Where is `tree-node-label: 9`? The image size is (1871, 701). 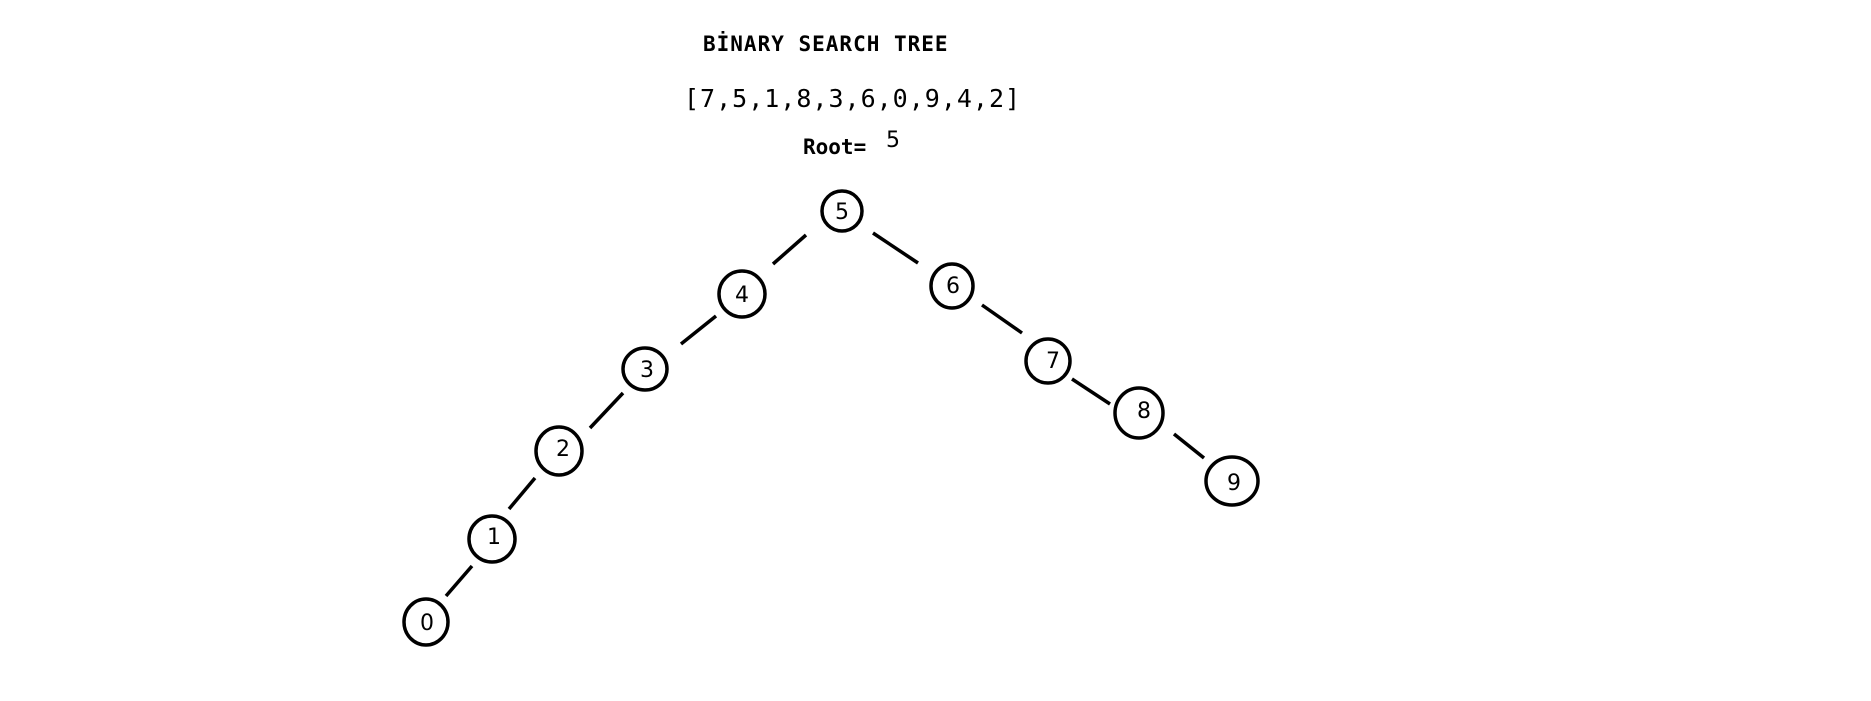 tree-node-label: 9 is located at coordinates (1234, 483).